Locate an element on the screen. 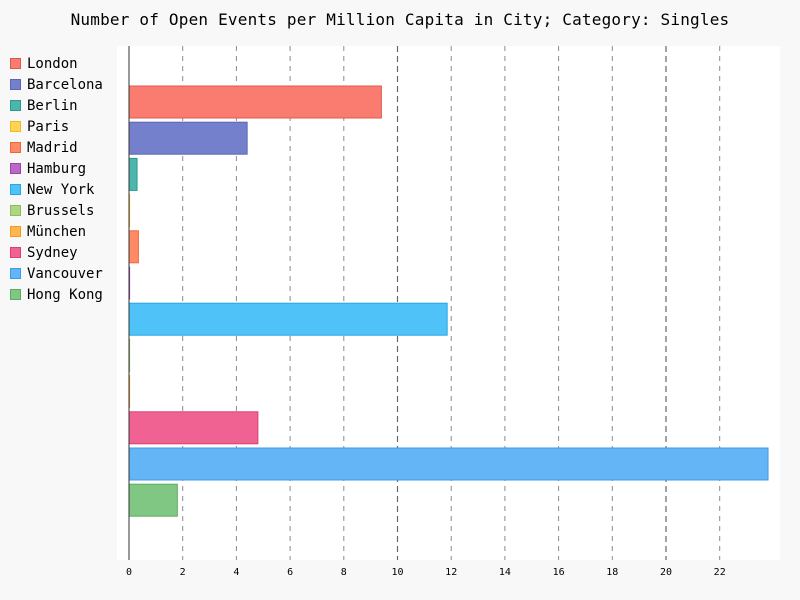 This screenshot has height=600, width=800. legend-label: Berlin is located at coordinates (52, 105).